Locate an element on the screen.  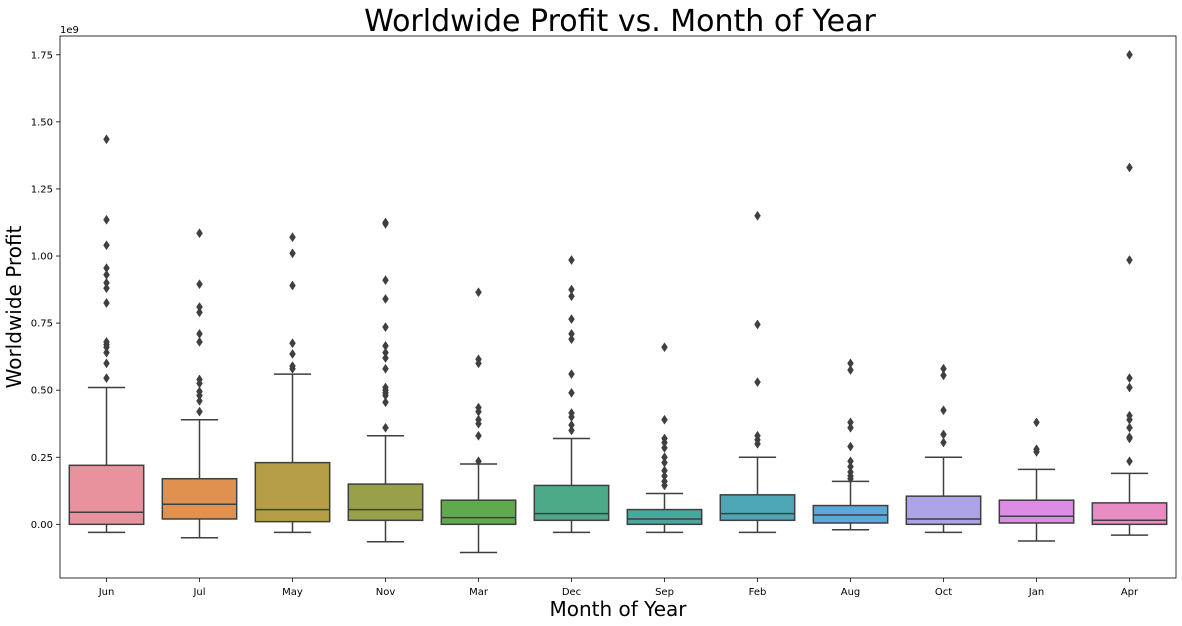
x-tick-label: Jun is located at coordinates (106, 592).